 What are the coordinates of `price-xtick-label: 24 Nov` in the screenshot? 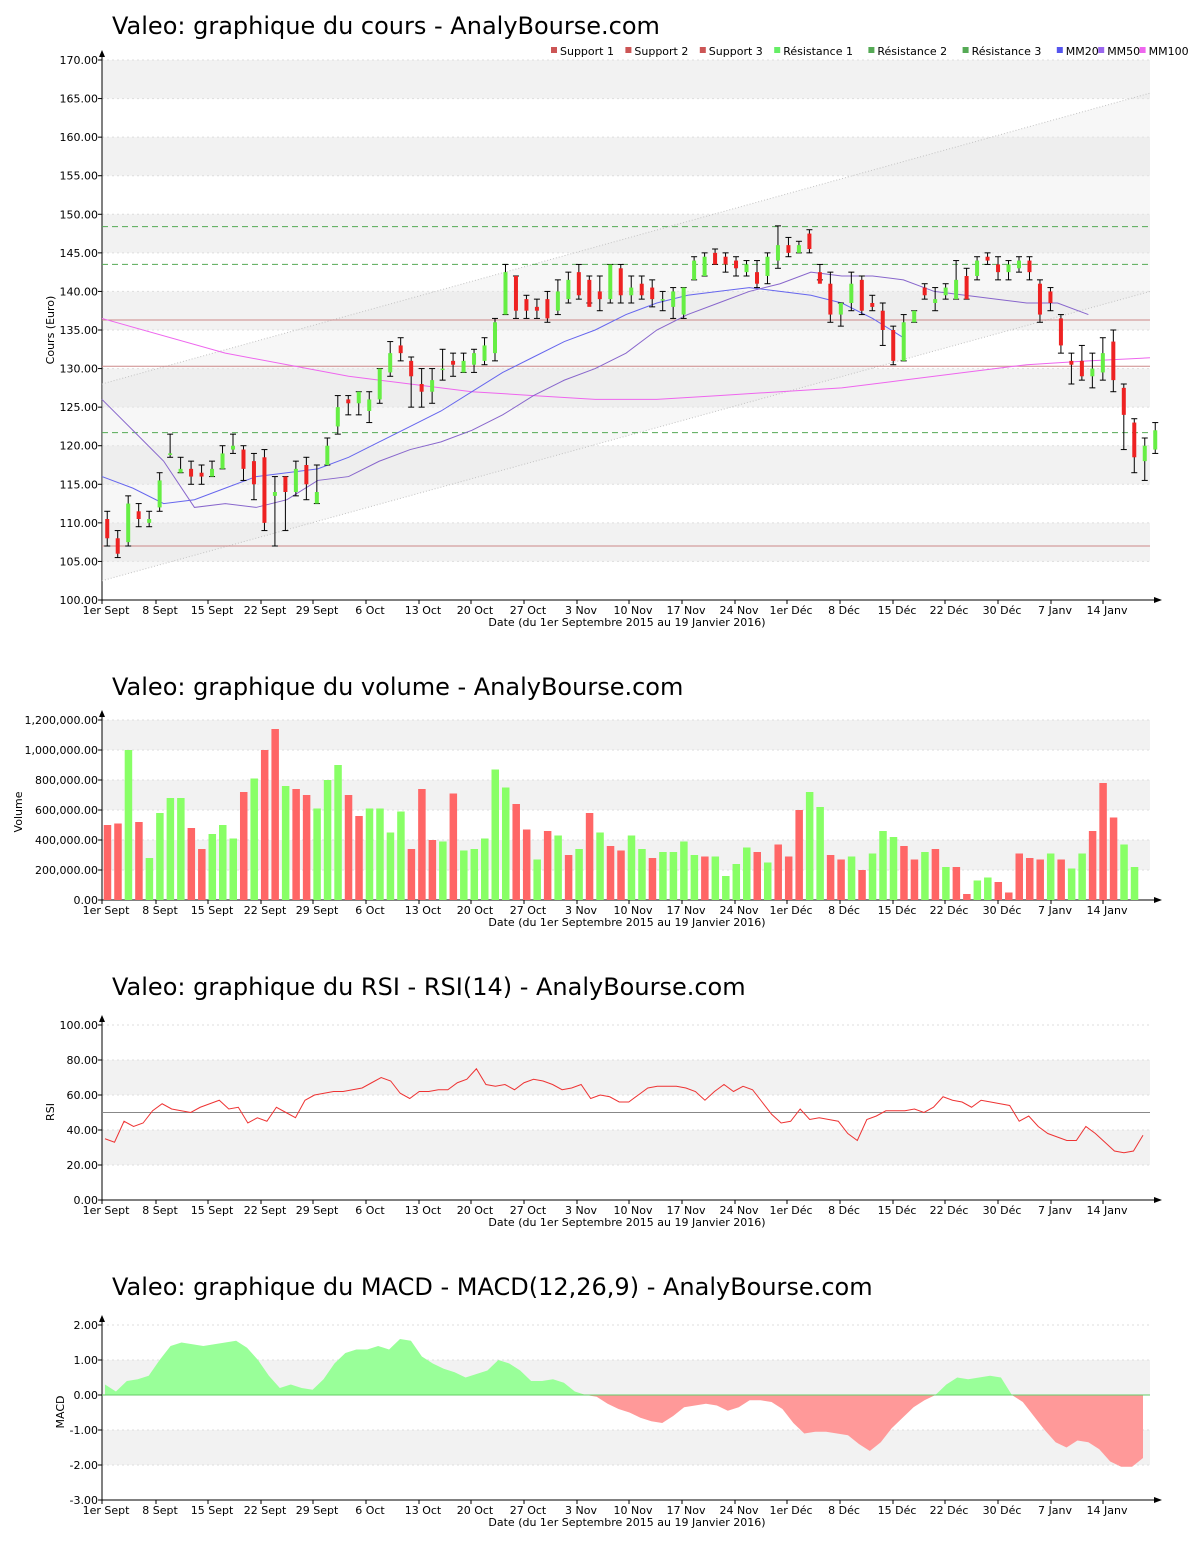 It's located at (739, 610).